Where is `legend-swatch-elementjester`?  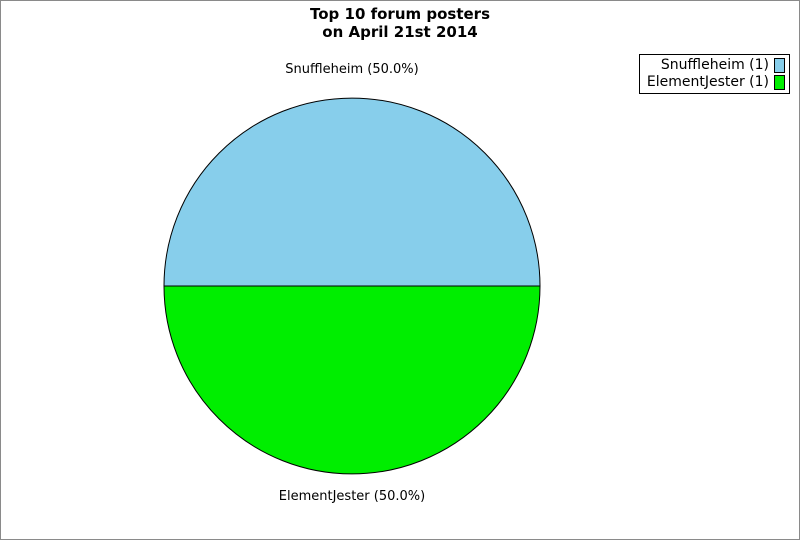
legend-swatch-elementjester is located at coordinates (779, 82).